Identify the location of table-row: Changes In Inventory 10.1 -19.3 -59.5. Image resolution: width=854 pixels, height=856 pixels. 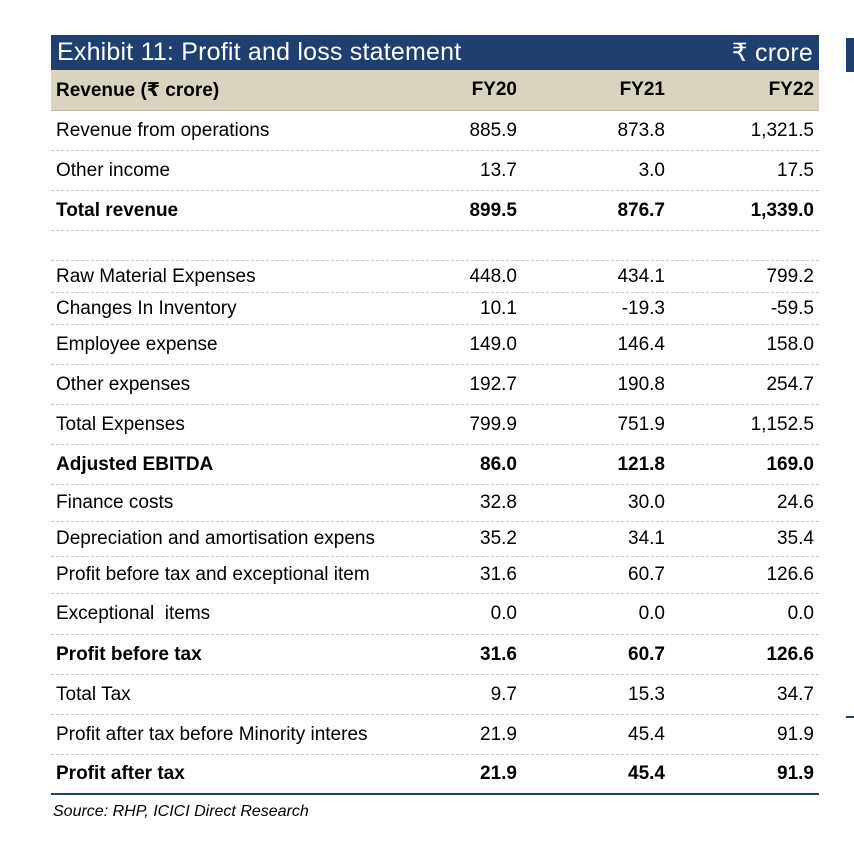
(435, 309).